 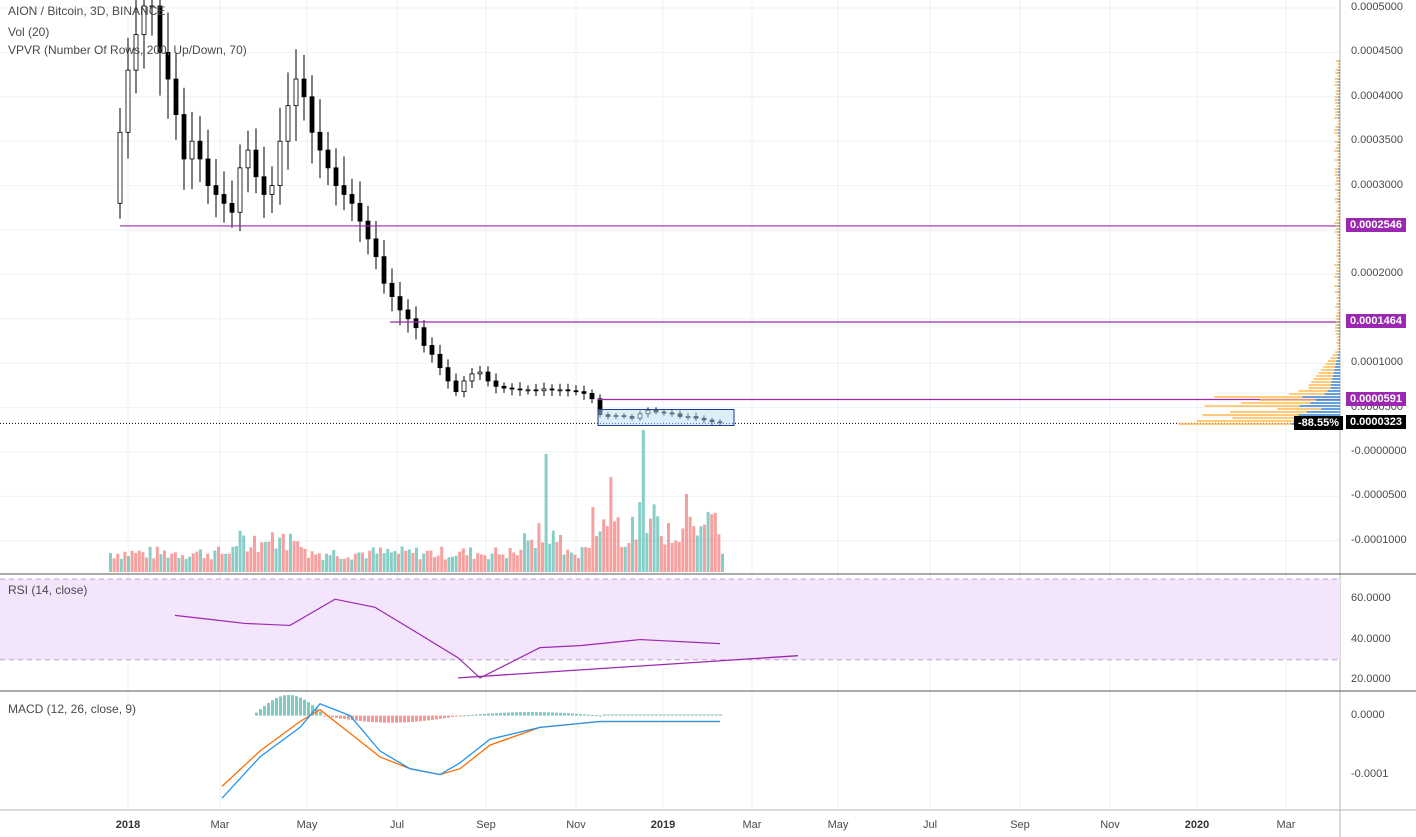 I want to click on rsi-pane-title: RSI (14, close), so click(x=48, y=590).